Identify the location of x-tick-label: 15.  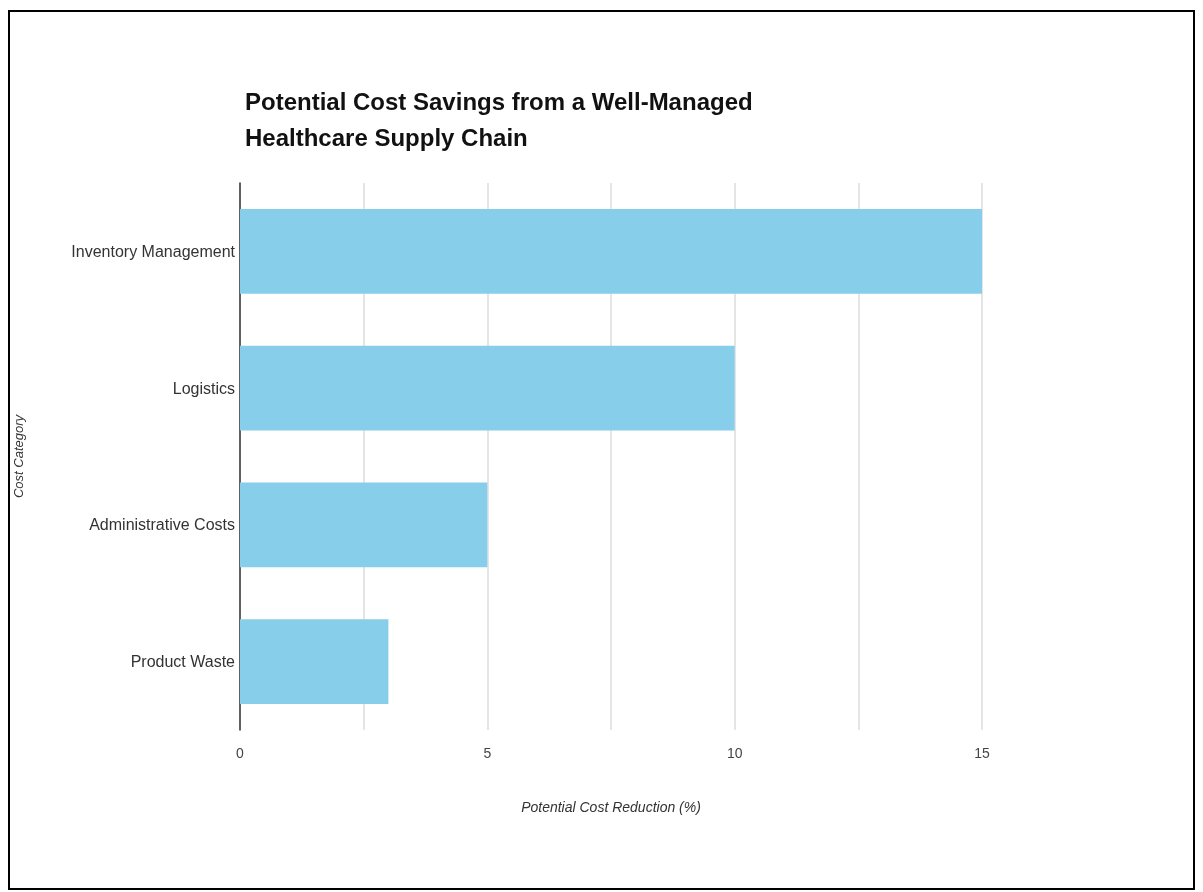
(982, 753).